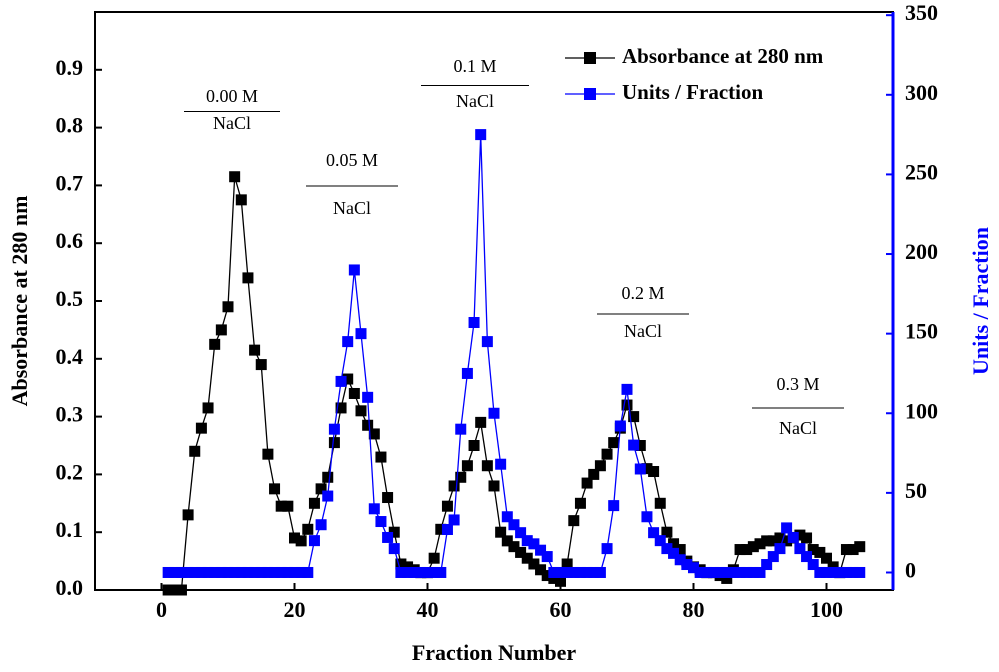 The height and width of the screenshot is (672, 999). I want to click on annotation-top: 0.1 M, so click(474, 66).